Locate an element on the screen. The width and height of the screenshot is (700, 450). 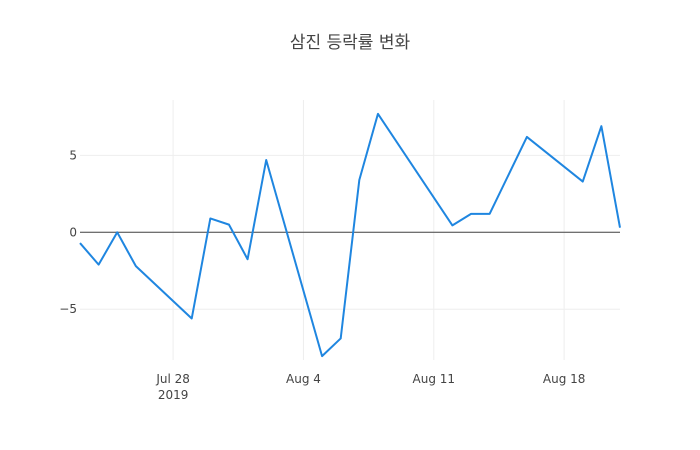
x-tick-label: Aug 4 is located at coordinates (303, 379).